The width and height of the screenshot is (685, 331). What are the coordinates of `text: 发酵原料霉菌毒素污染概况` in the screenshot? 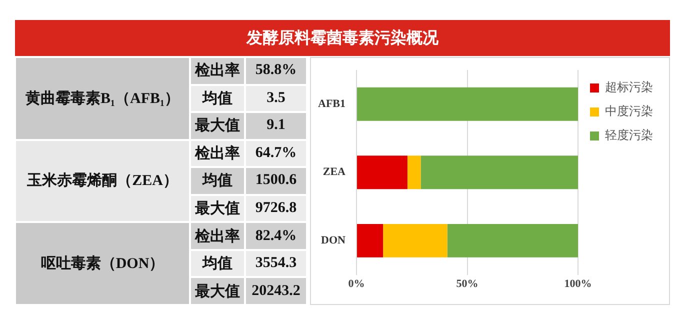 It's located at (342, 38).